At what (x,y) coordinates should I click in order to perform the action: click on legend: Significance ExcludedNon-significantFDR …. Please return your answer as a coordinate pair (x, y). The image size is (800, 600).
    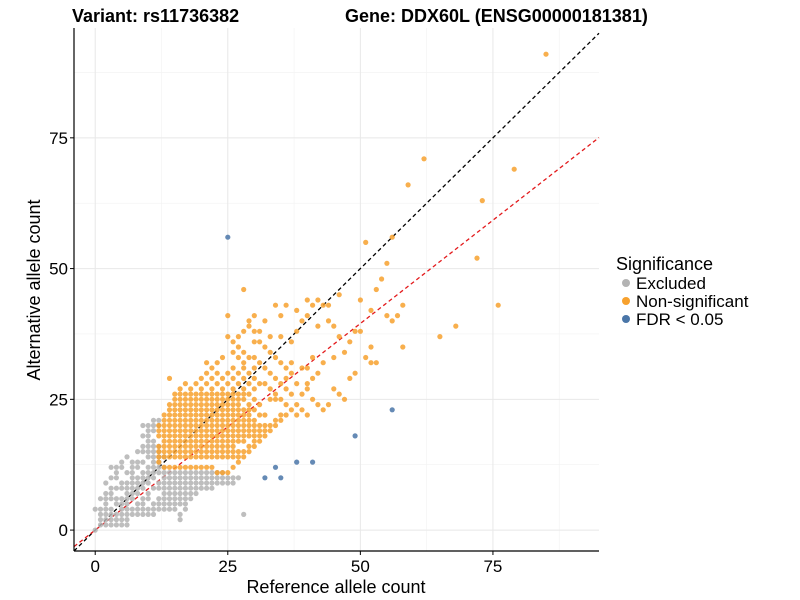
    Looking at the image, I should click on (682, 291).